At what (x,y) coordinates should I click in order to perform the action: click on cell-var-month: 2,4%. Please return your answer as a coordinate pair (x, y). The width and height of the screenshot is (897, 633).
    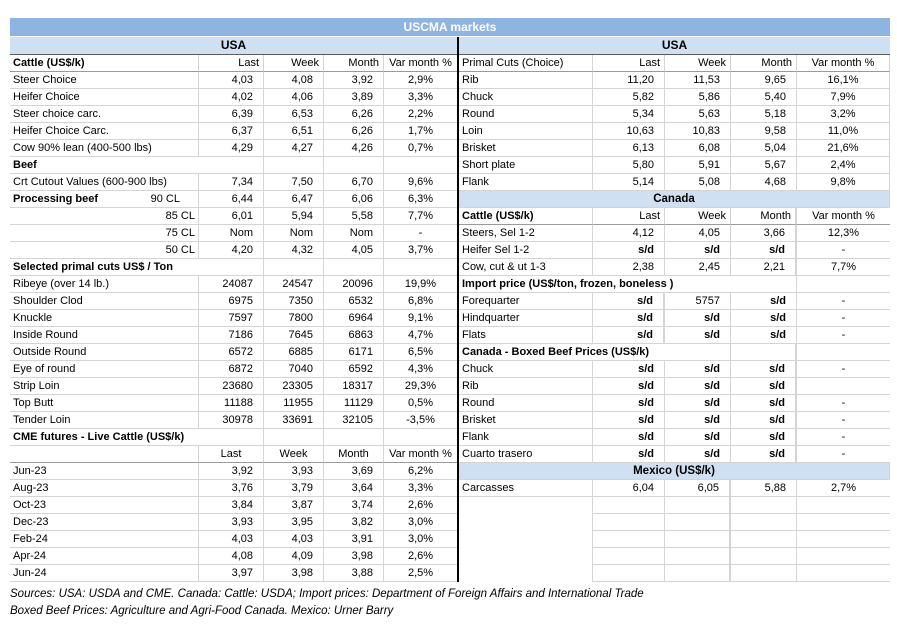
    Looking at the image, I should click on (843, 165).